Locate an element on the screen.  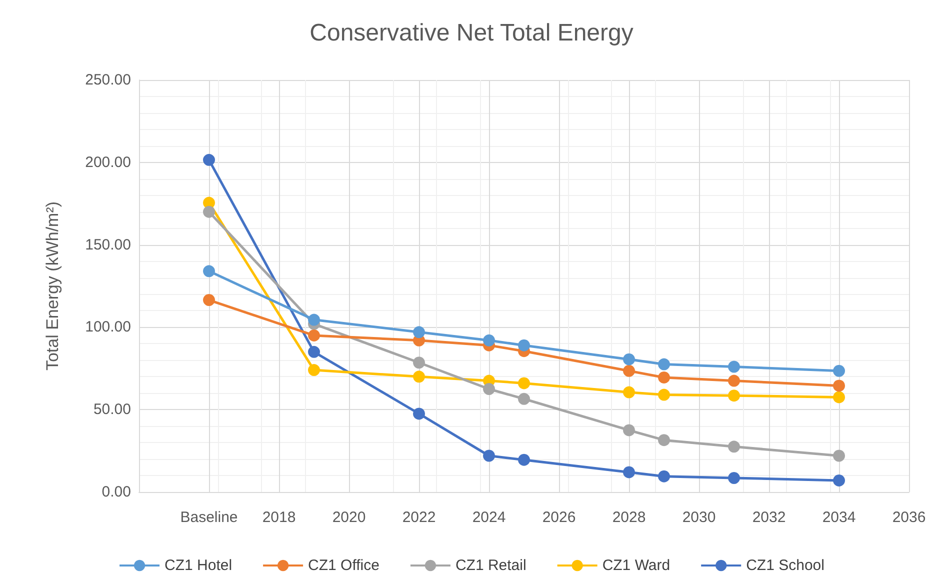
y-tick-label: 250.00 is located at coordinates (108, 80).